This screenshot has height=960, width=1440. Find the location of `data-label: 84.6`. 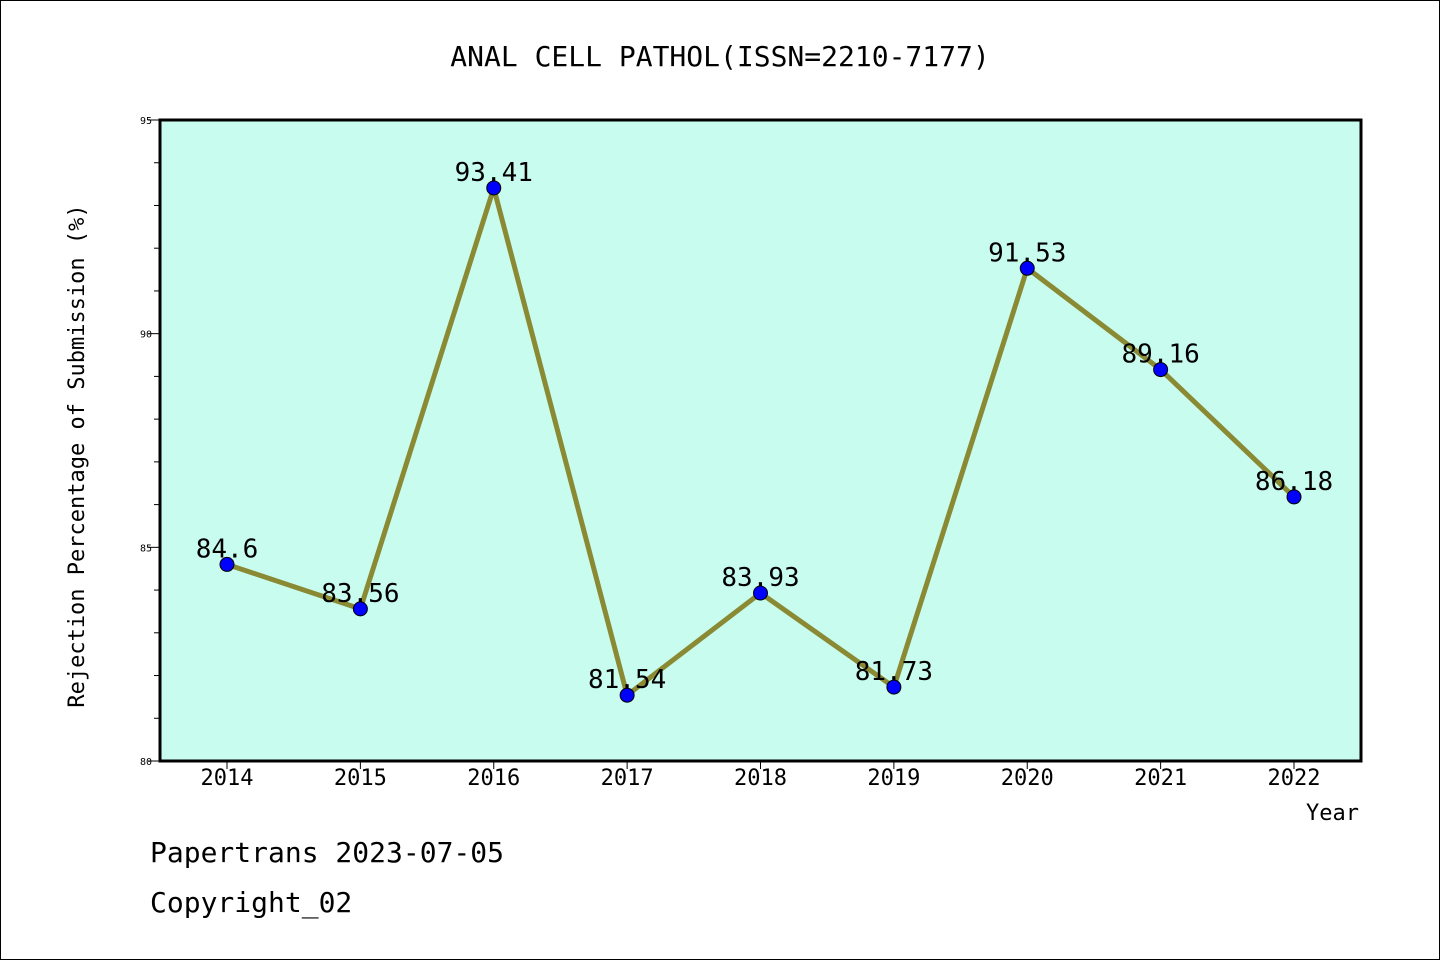

data-label: 84.6 is located at coordinates (227, 549).